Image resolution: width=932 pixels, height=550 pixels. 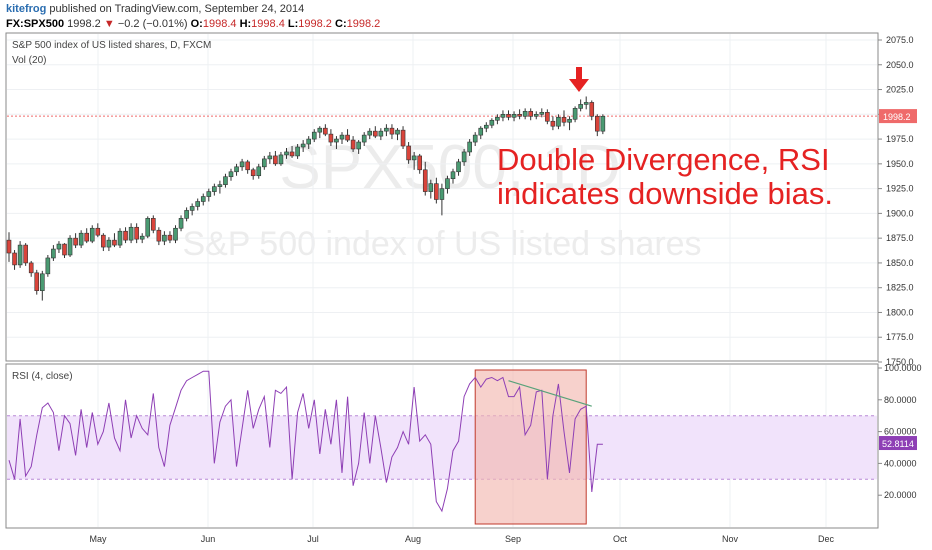 What do you see at coordinates (35, 24) in the screenshot?
I see `symbol-name: FX:SPX500` at bounding box center [35, 24].